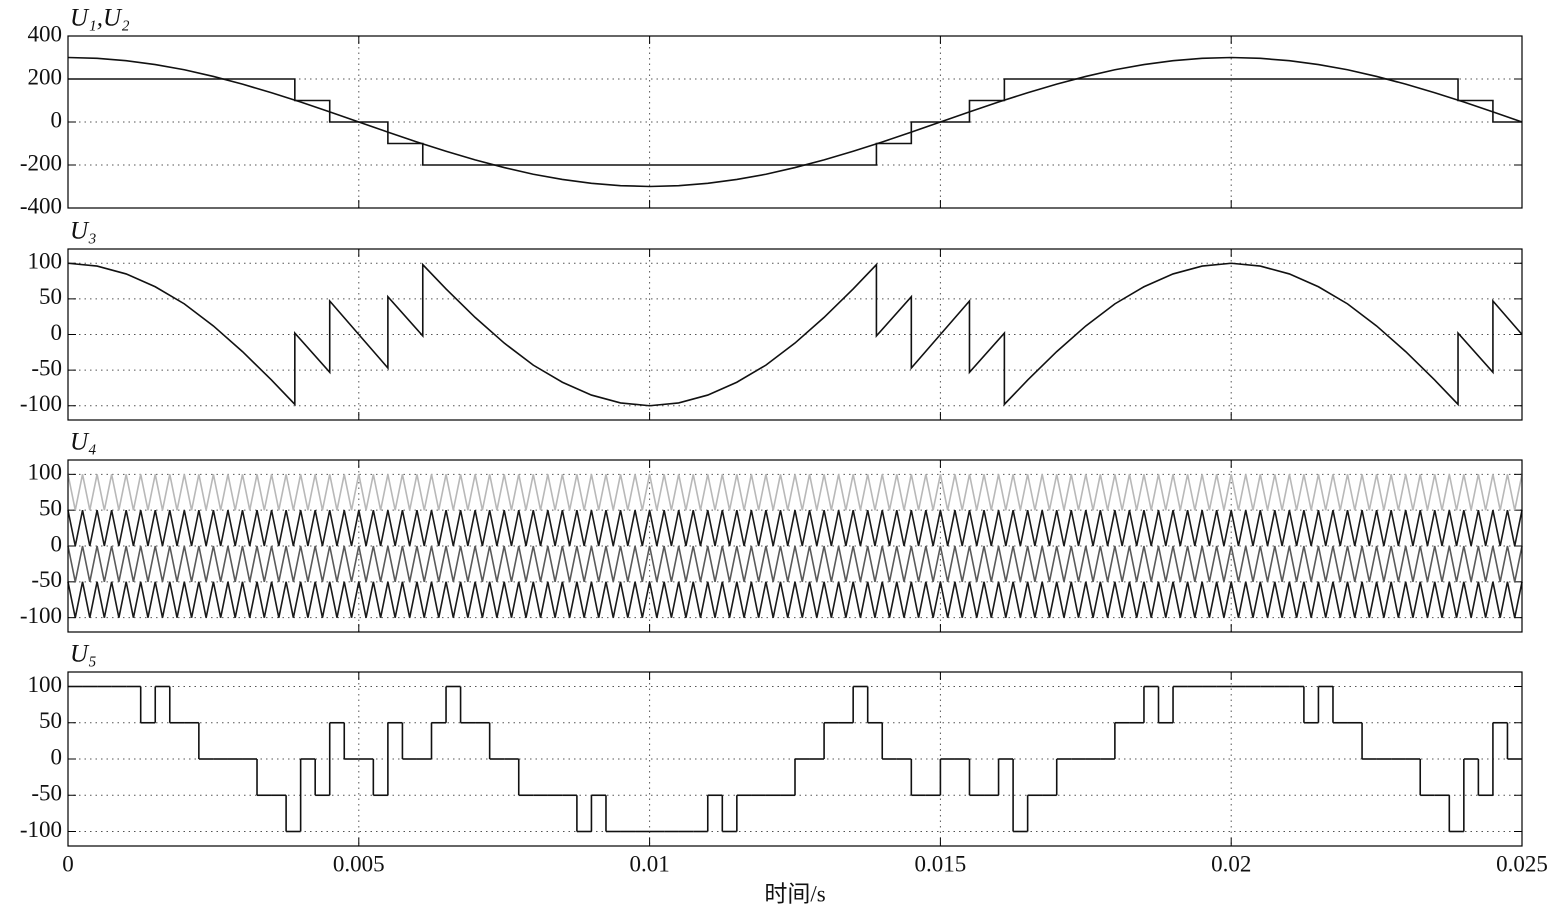 Image resolution: width=1556 pixels, height=911 pixels. Describe the element at coordinates (83, 654) in the screenshot. I see `panel-title: U₅` at that location.